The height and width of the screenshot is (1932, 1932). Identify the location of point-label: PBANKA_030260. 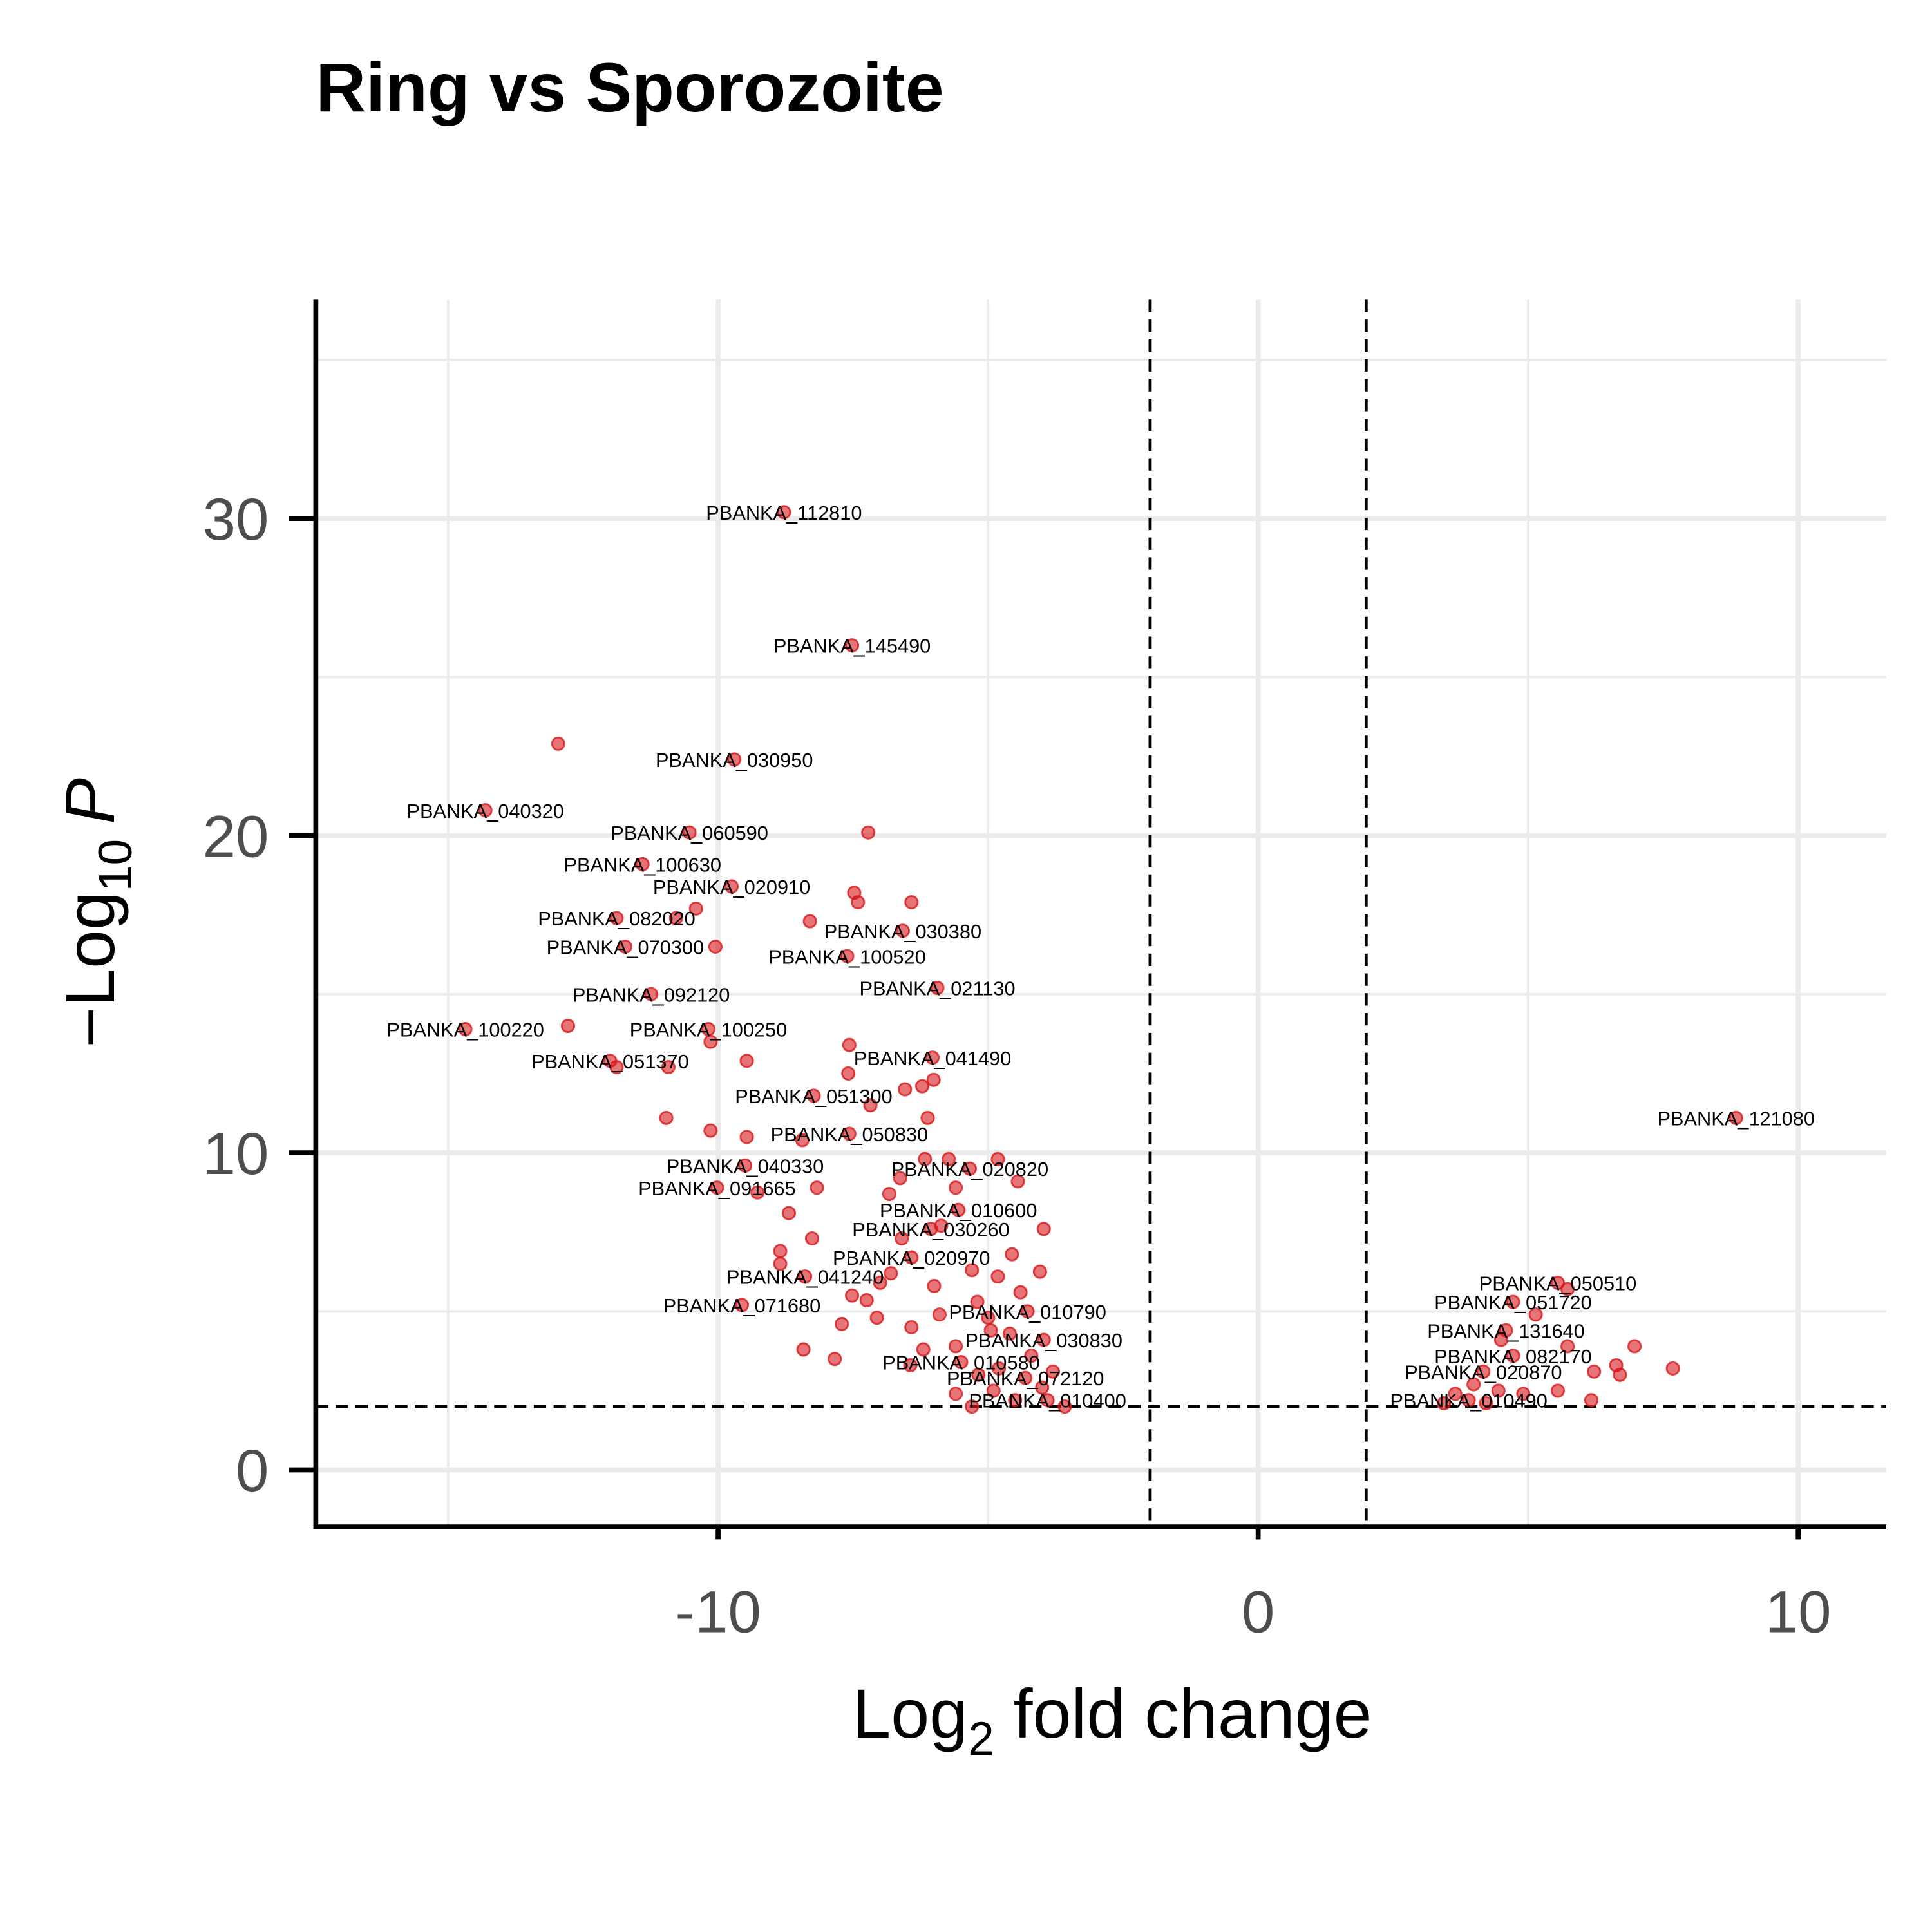
(931, 1229).